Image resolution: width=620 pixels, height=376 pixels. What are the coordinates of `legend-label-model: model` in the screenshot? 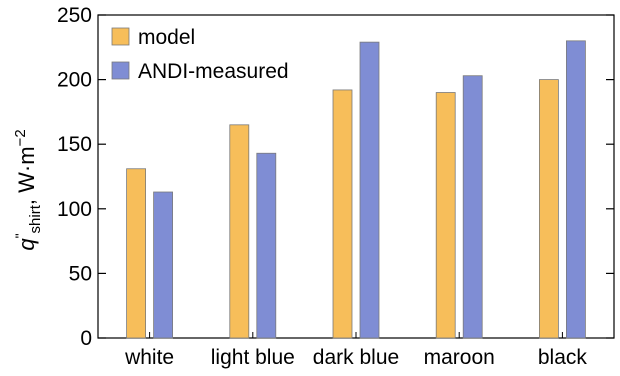 It's located at (166, 37).